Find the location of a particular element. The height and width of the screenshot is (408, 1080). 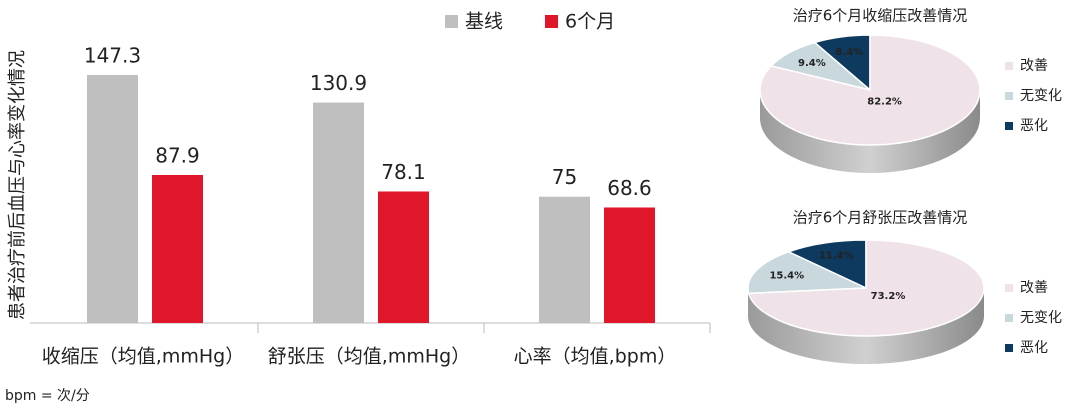

value-label: 78.1 is located at coordinates (403, 172).